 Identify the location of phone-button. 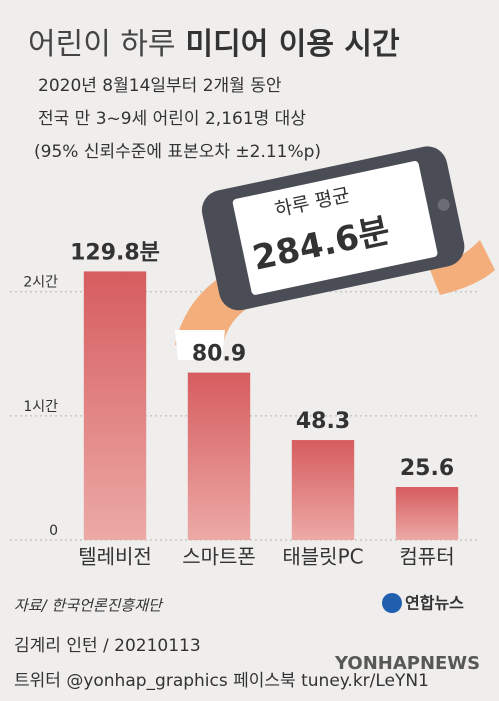
(443, 204).